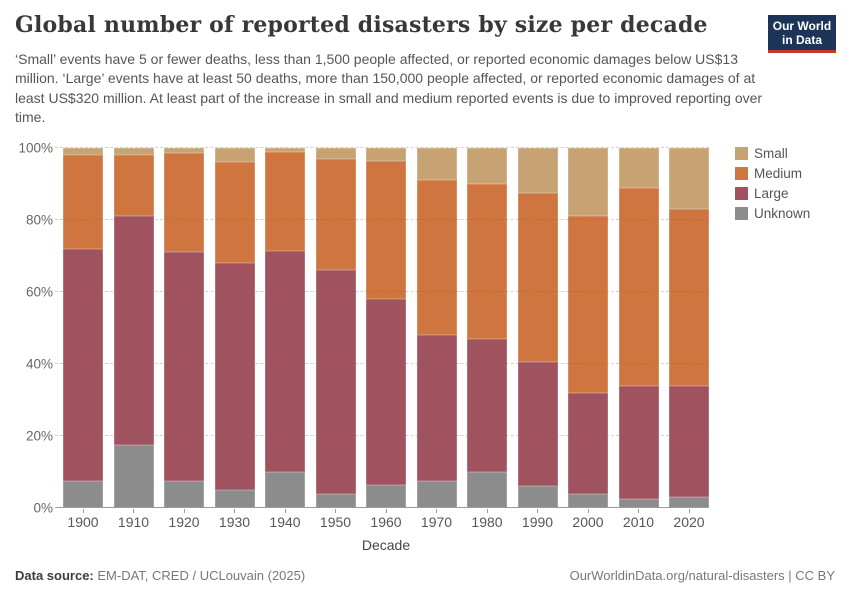 The height and width of the screenshot is (600, 850). What do you see at coordinates (677, 575) in the screenshot?
I see `footer-link: OurWorldinData.org/natural-disasters` at bounding box center [677, 575].